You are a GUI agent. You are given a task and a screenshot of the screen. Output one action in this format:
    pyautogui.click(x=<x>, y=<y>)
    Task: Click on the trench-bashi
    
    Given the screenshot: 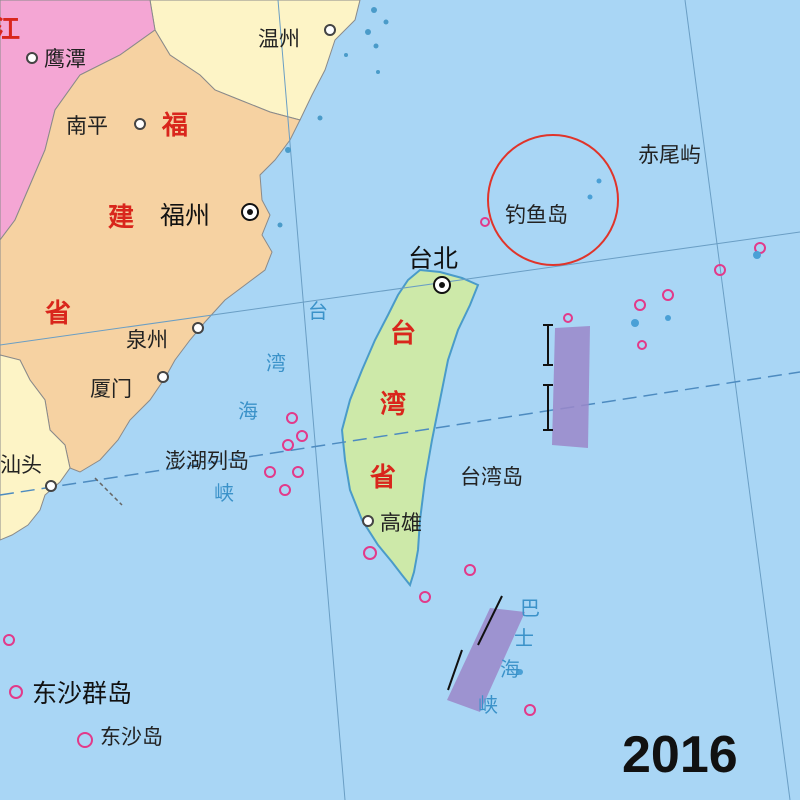 What is the action you would take?
    pyautogui.click(x=486, y=653)
    